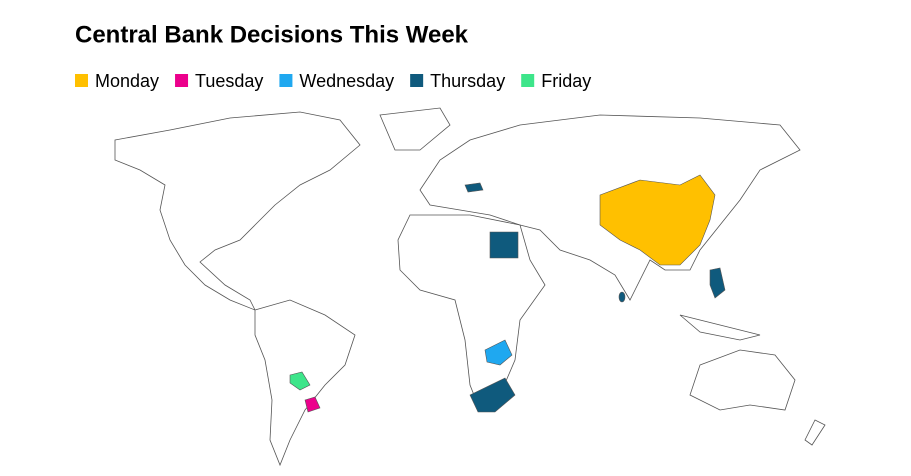 The image size is (911, 476). What do you see at coordinates (742, 380) in the screenshot?
I see `australia` at bounding box center [742, 380].